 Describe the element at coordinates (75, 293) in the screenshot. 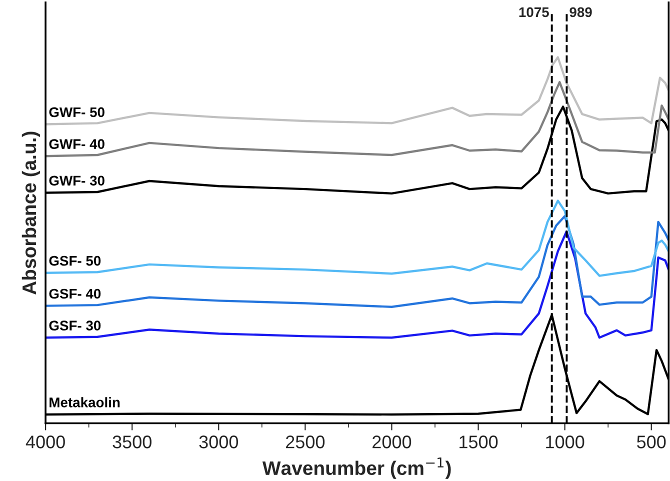

I see `series-label: GSF- 40` at that location.